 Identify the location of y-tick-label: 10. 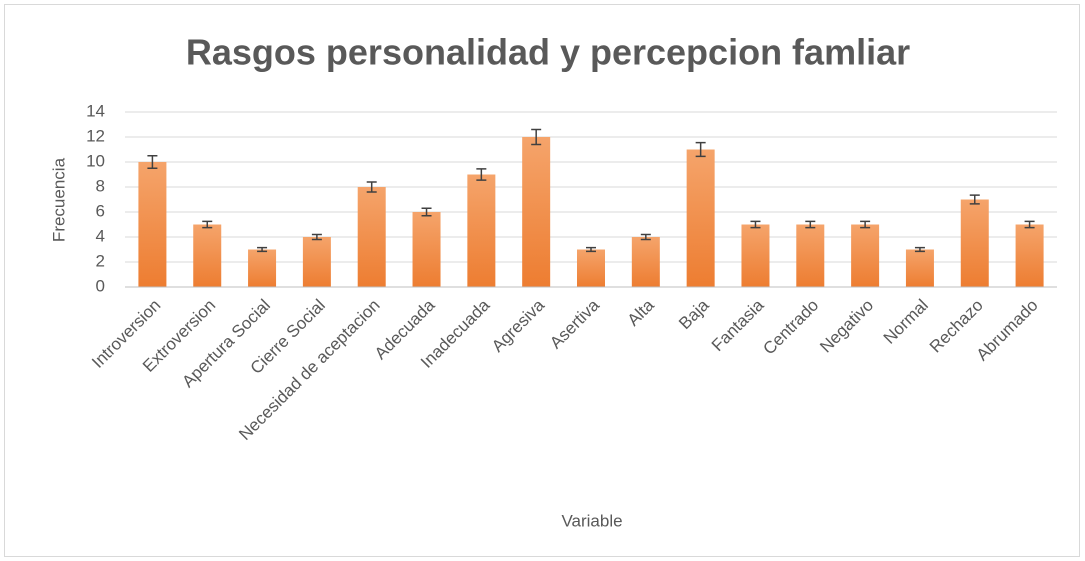
(95, 160).